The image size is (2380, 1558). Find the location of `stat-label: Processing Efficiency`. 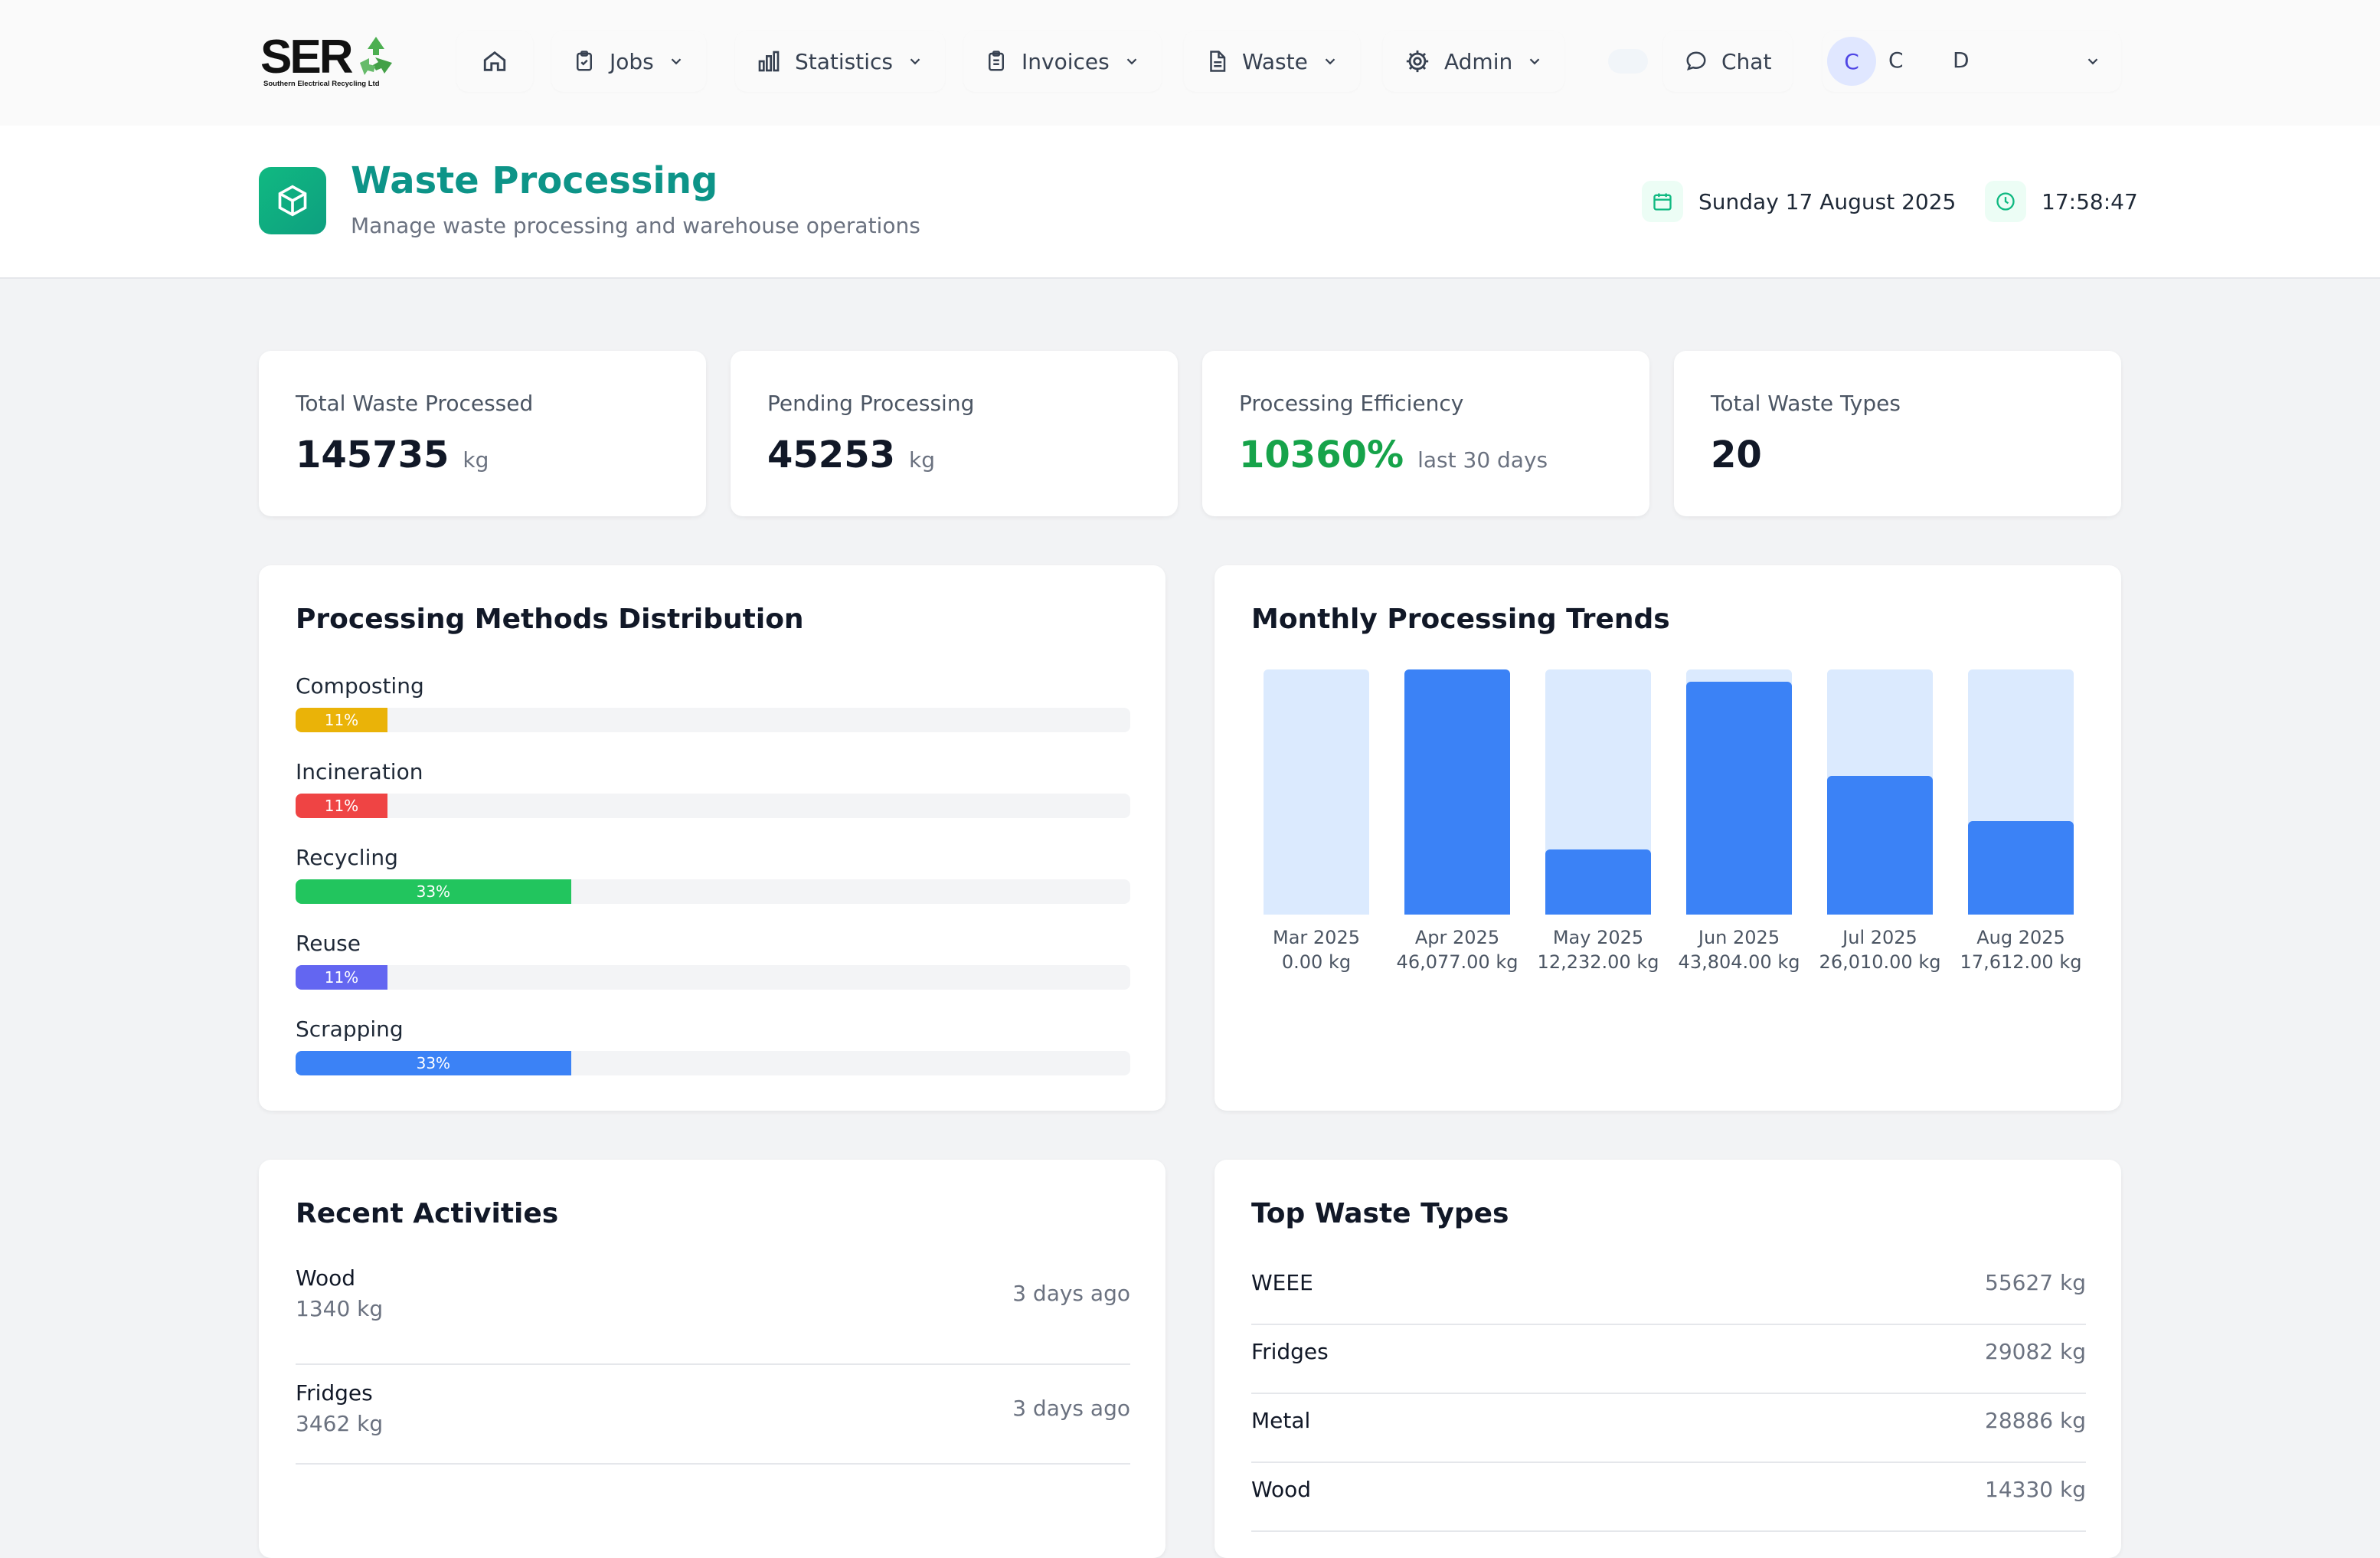

stat-label: Processing Efficiency is located at coordinates (1351, 403).